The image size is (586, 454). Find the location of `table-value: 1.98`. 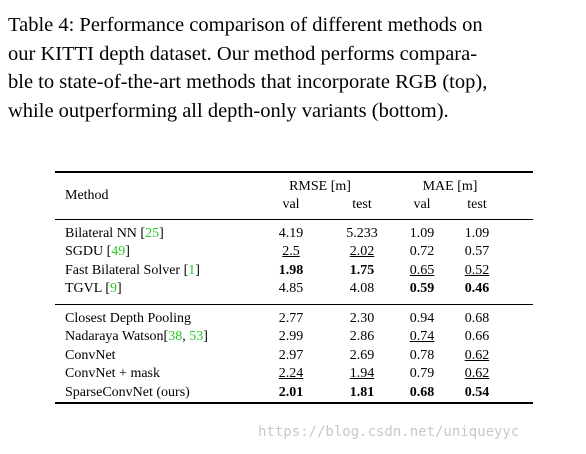

table-value: 1.98 is located at coordinates (291, 270).